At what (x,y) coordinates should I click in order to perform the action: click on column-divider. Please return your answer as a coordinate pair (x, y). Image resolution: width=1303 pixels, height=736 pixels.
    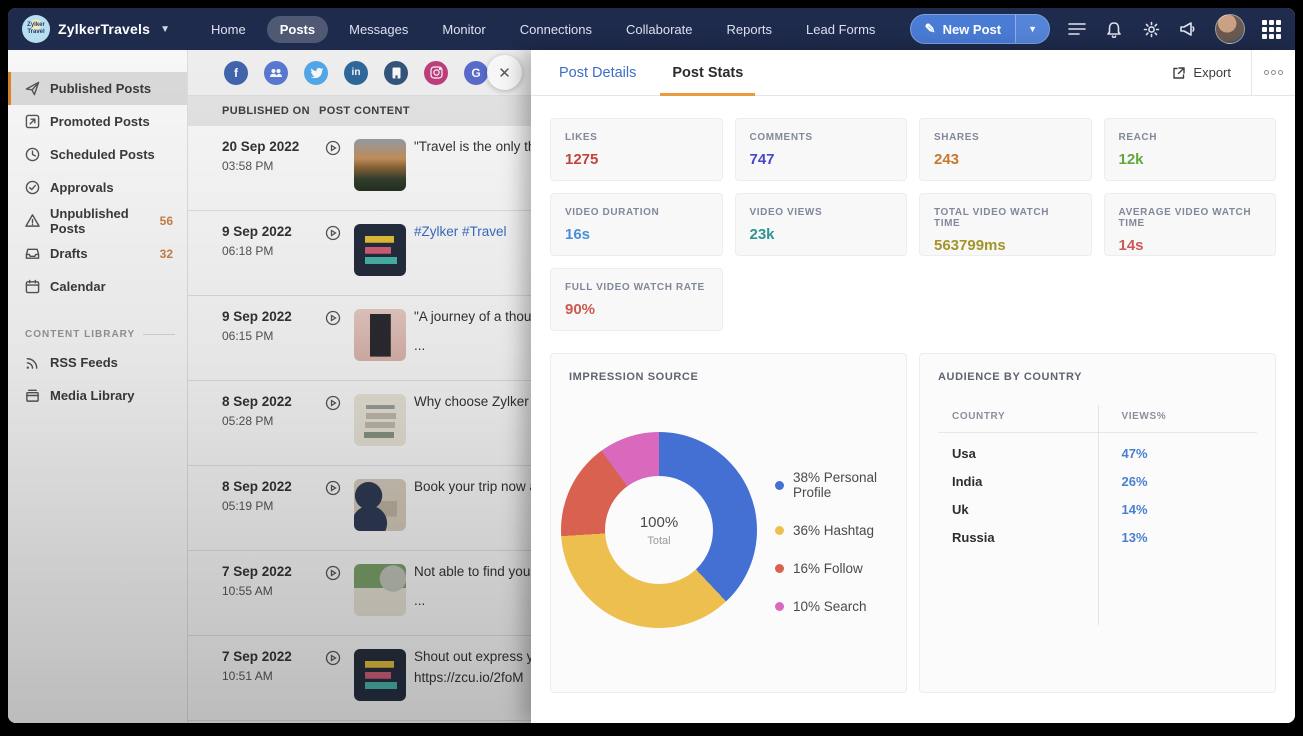
    Looking at the image, I should click on (1098, 515).